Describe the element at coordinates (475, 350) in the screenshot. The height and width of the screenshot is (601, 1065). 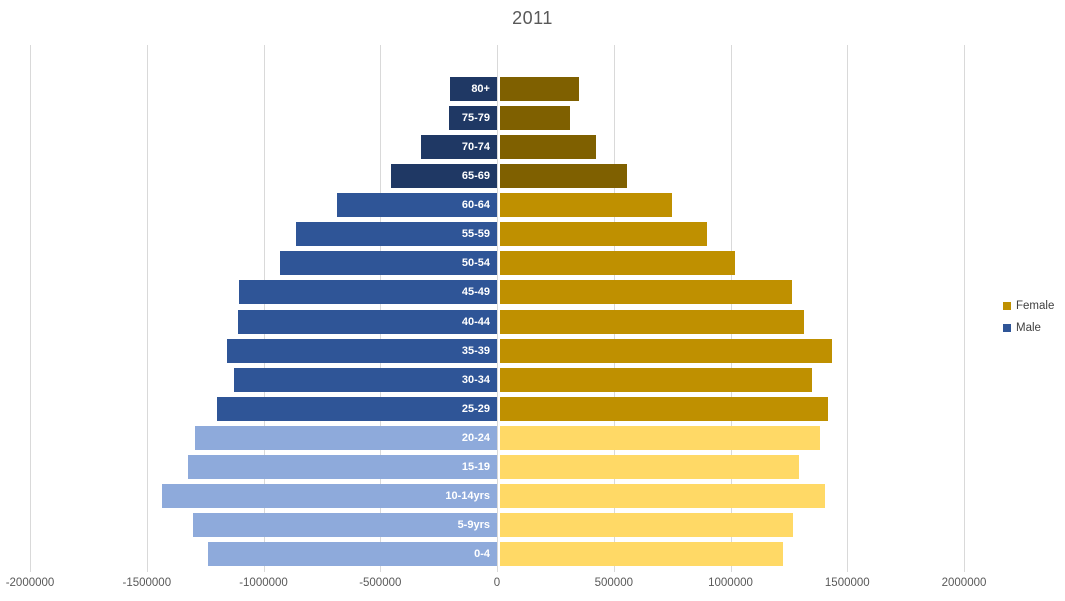
I see `age-group-label: 35-39` at that location.